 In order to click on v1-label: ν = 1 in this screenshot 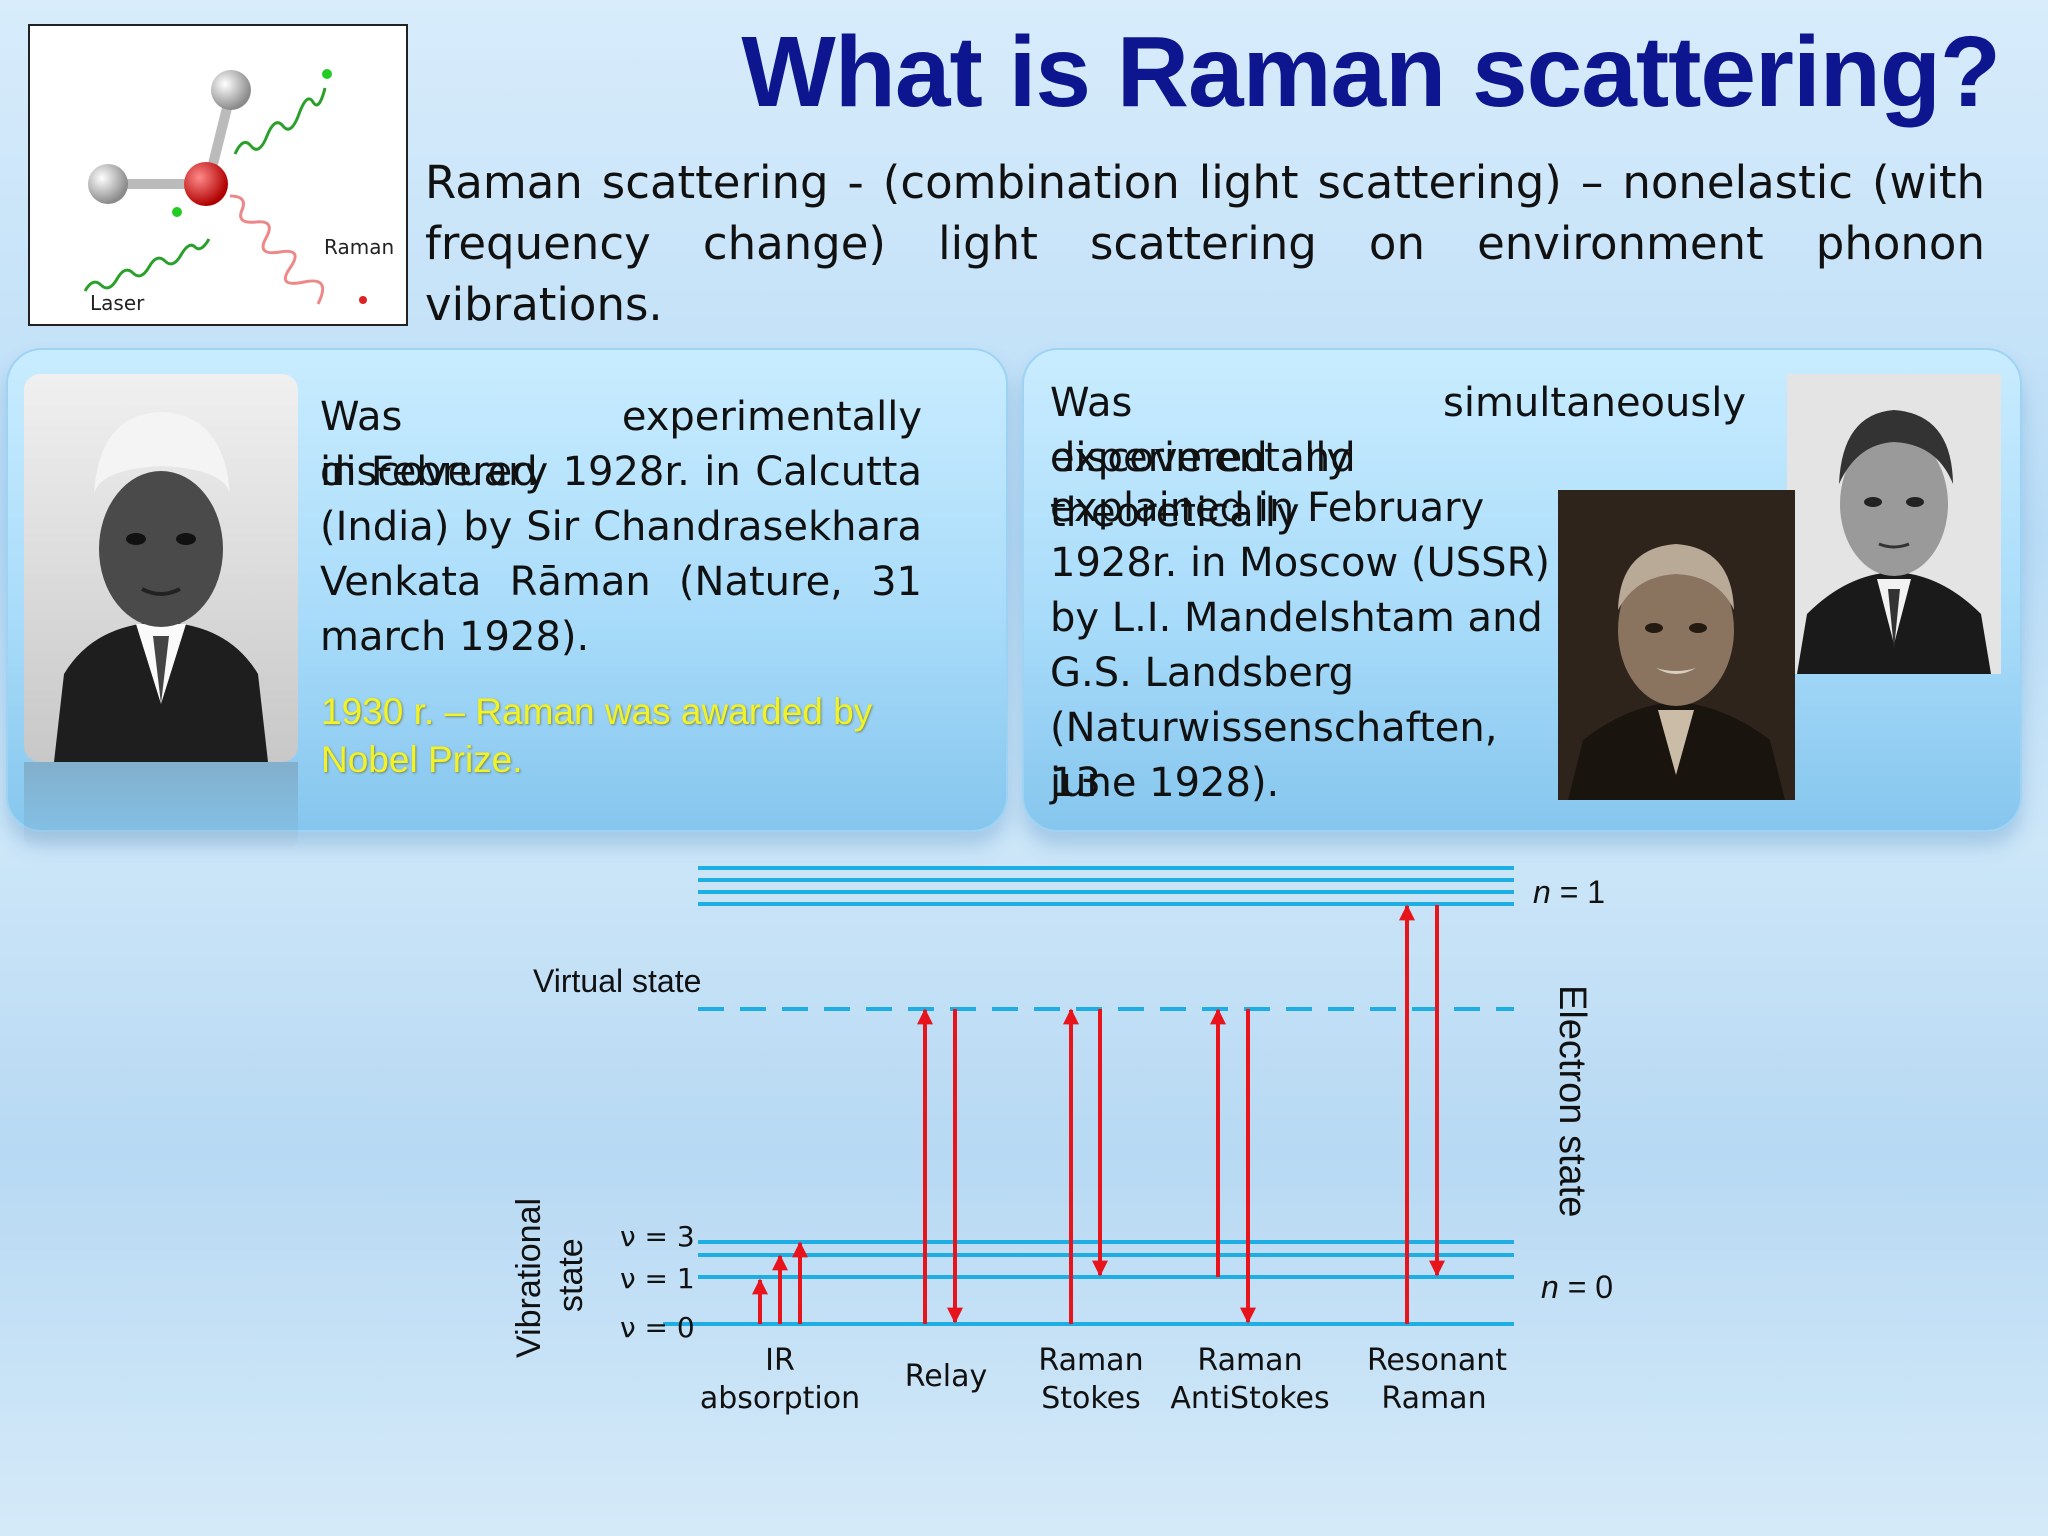, I will do `click(657, 1278)`.